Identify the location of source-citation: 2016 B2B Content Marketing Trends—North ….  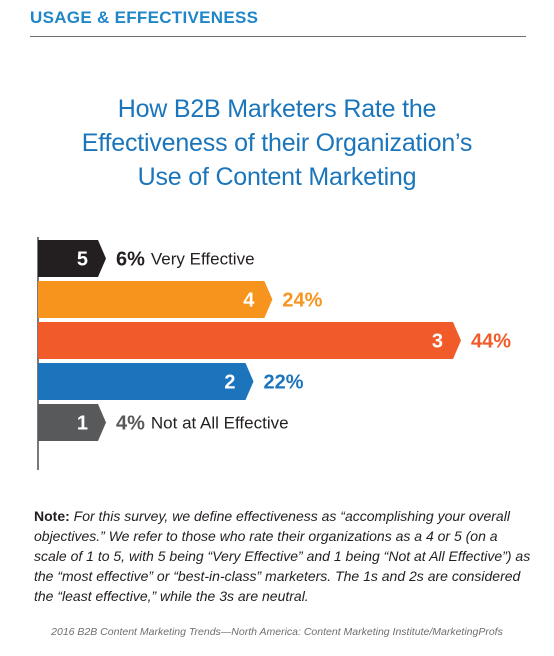
(277, 632).